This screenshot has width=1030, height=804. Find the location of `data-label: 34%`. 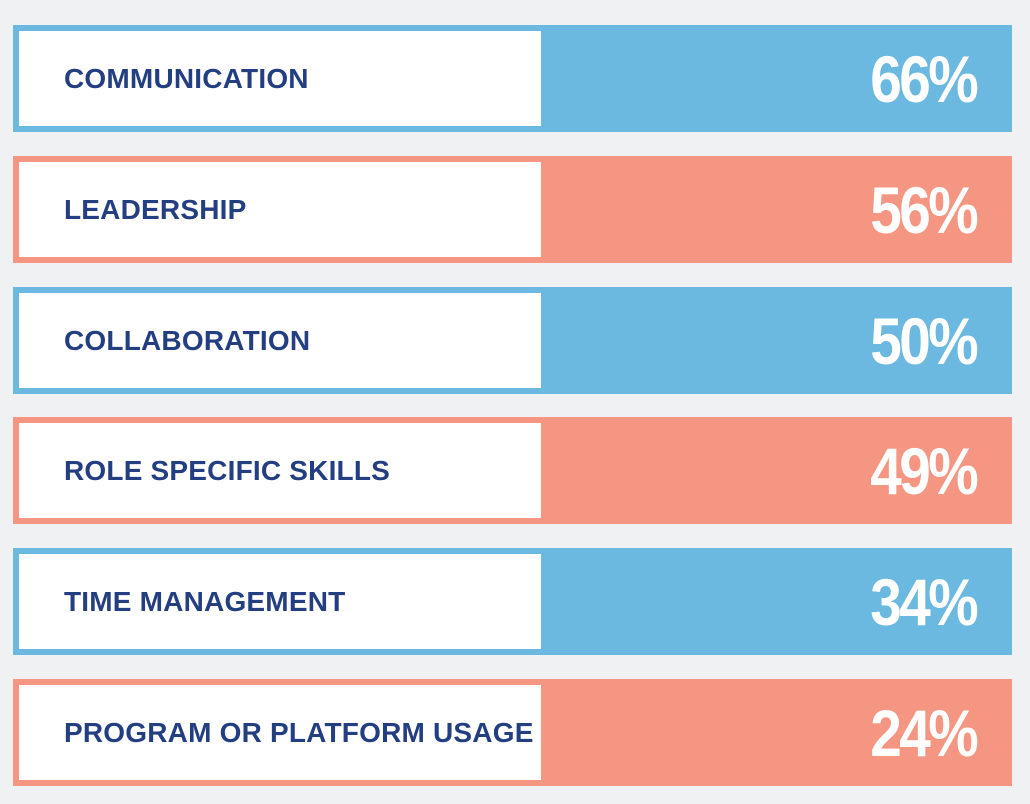

data-label: 34% is located at coordinates (924, 601).